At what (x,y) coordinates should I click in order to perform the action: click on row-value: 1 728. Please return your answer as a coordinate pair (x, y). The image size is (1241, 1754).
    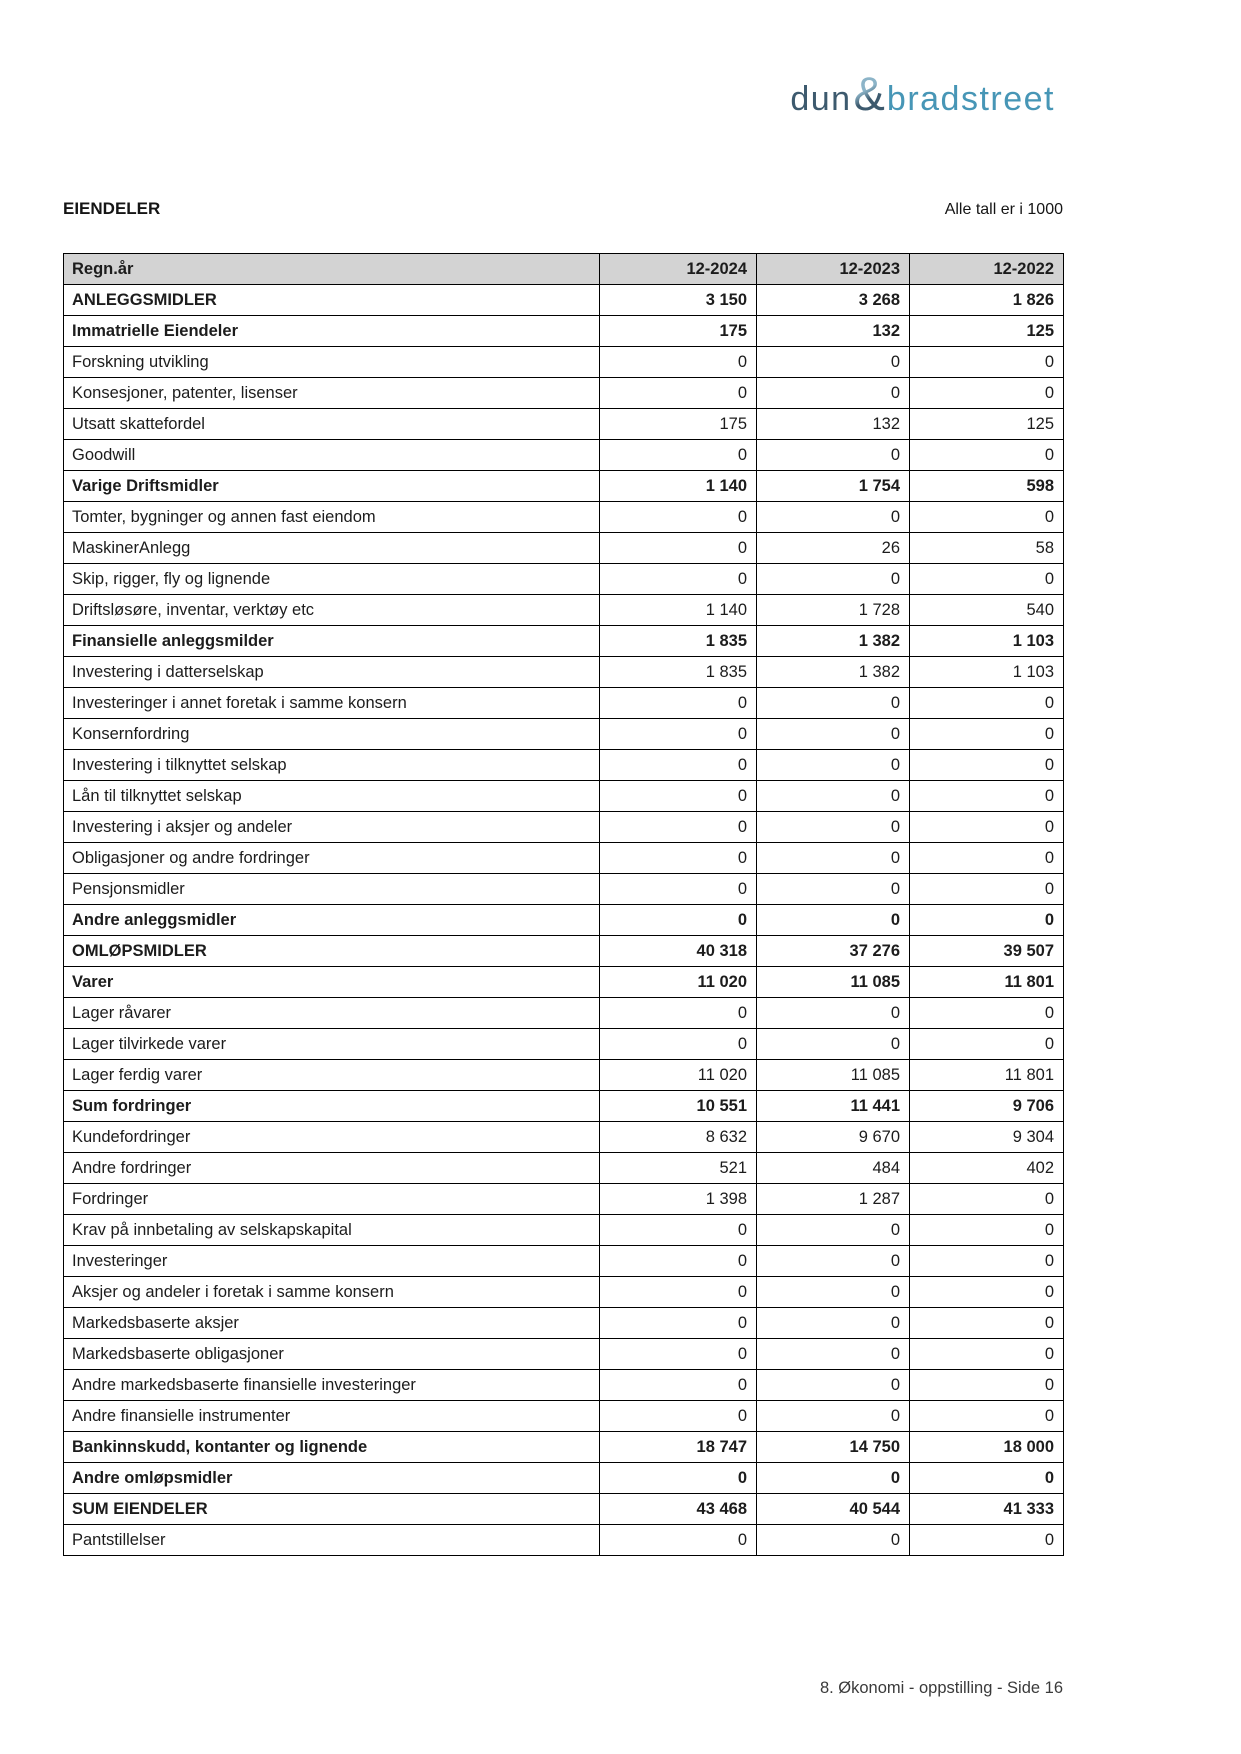
    Looking at the image, I should click on (833, 610).